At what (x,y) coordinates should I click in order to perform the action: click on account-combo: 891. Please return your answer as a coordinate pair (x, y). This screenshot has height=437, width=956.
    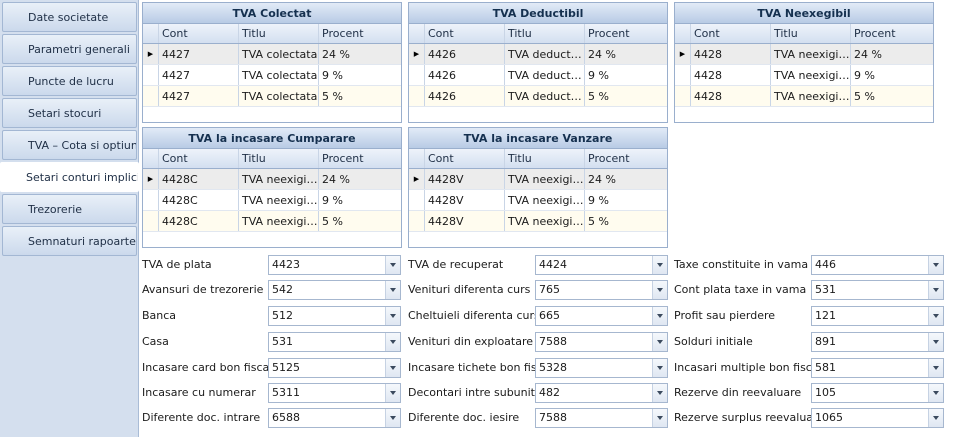
    Looking at the image, I should click on (877, 342).